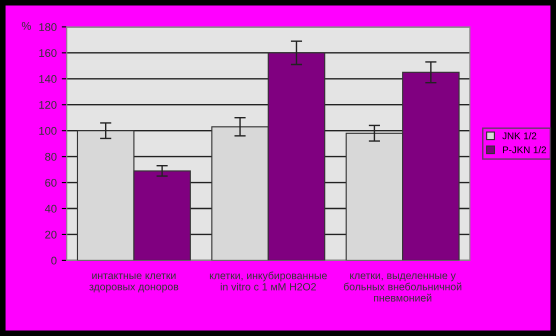 This screenshot has width=556, height=336. I want to click on y-tick-label: 60, so click(51, 182).